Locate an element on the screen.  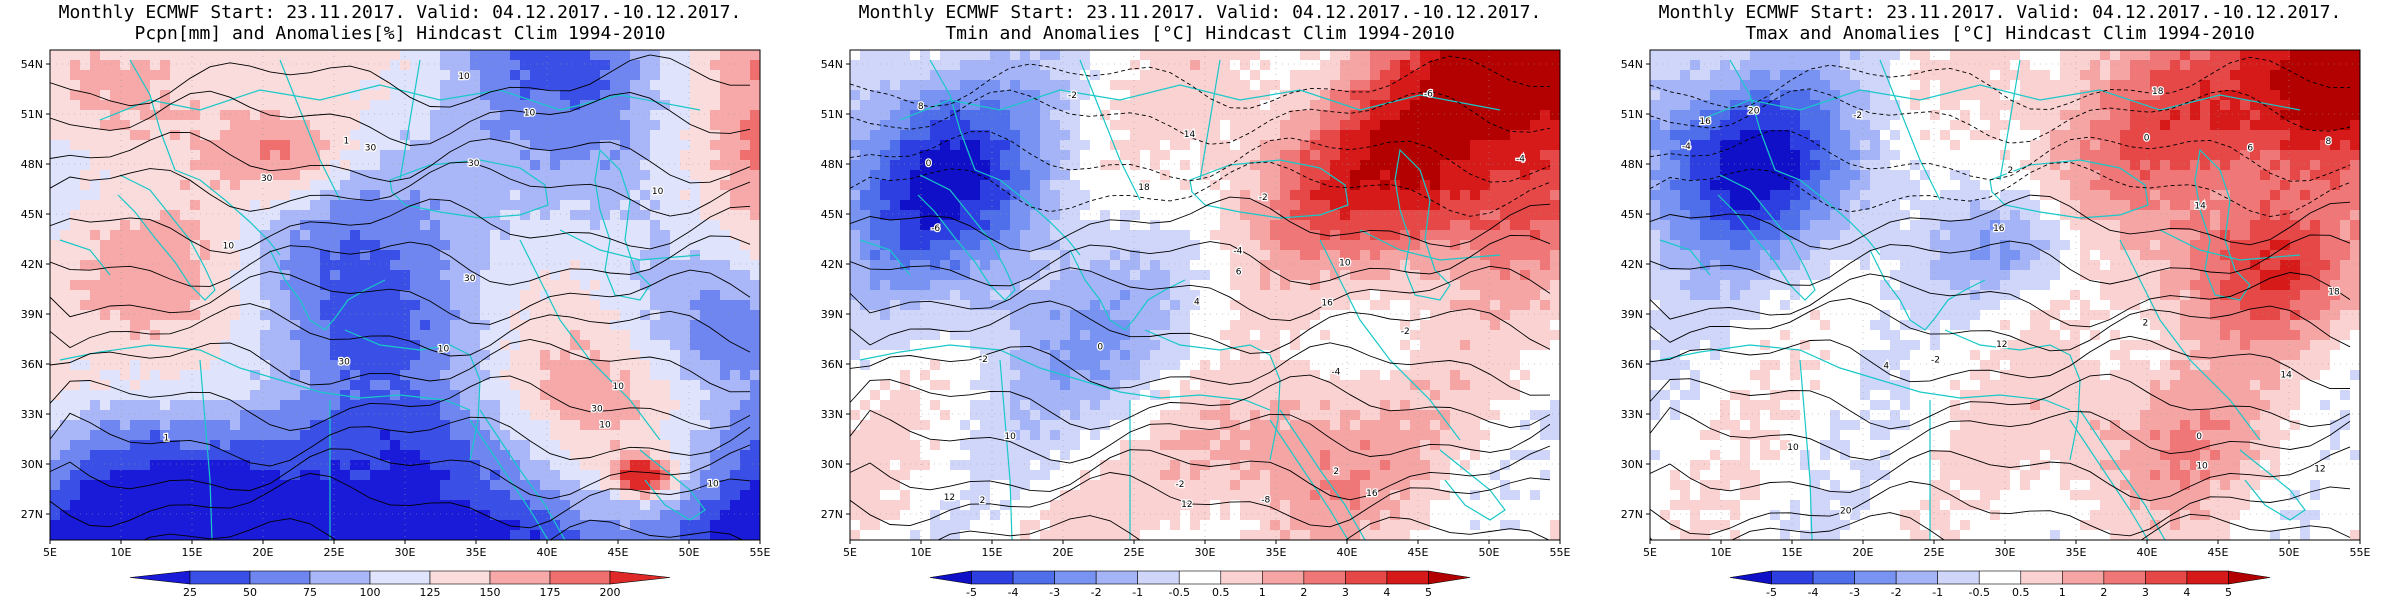
lat-tick-label: 27N is located at coordinates (1632, 514).